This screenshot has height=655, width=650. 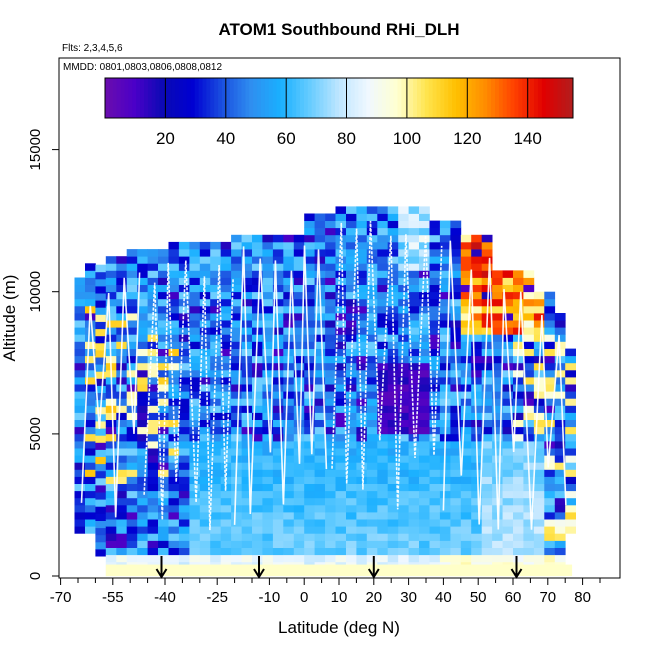 I want to click on flight-track, so click(x=110, y=395).